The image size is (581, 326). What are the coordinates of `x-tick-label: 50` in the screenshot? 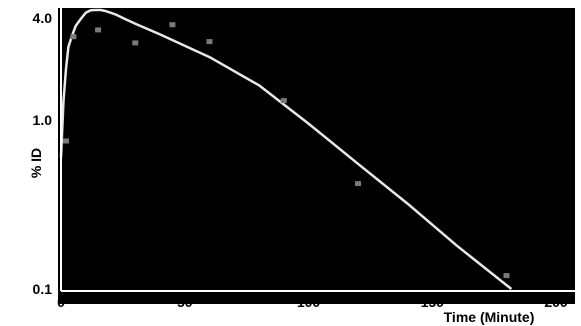 It's located at (185, 302).